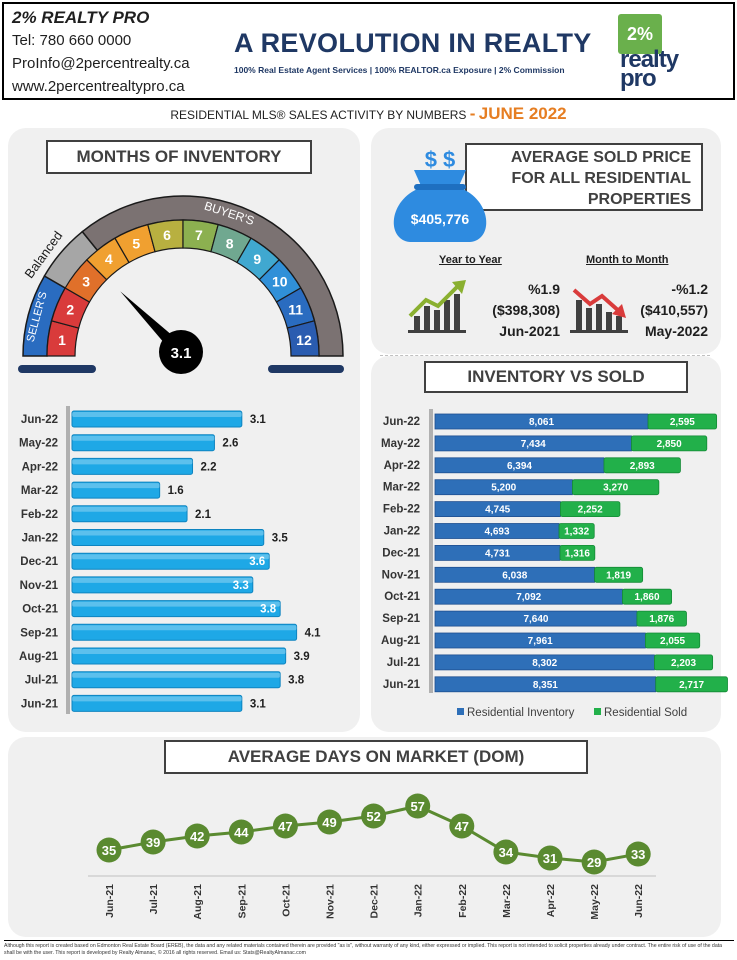  What do you see at coordinates (179, 157) in the screenshot?
I see `moi-title: MONTHS OF INVENTORY` at bounding box center [179, 157].